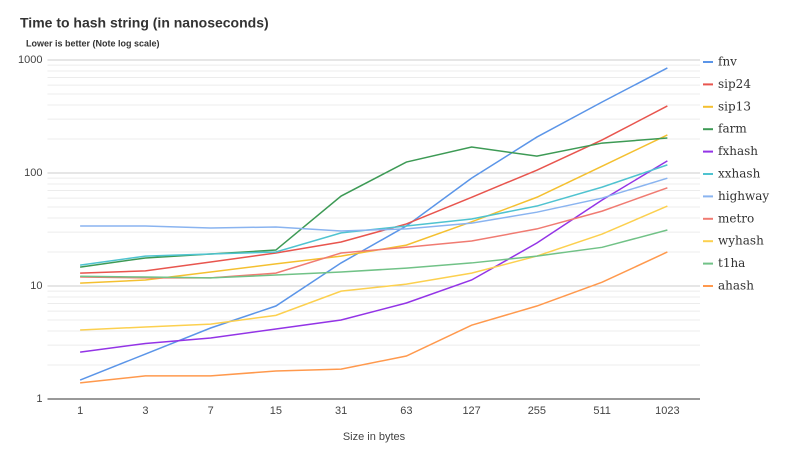  I want to click on x-tick-label: 7, so click(211, 411).